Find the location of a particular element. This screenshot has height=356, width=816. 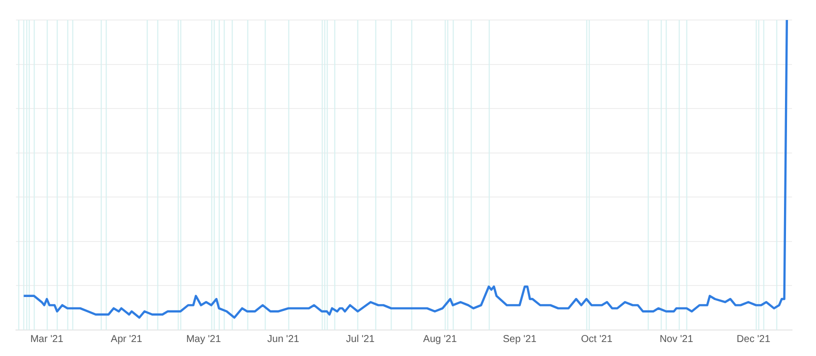

x-tick-label: Aug '21 is located at coordinates (440, 339).